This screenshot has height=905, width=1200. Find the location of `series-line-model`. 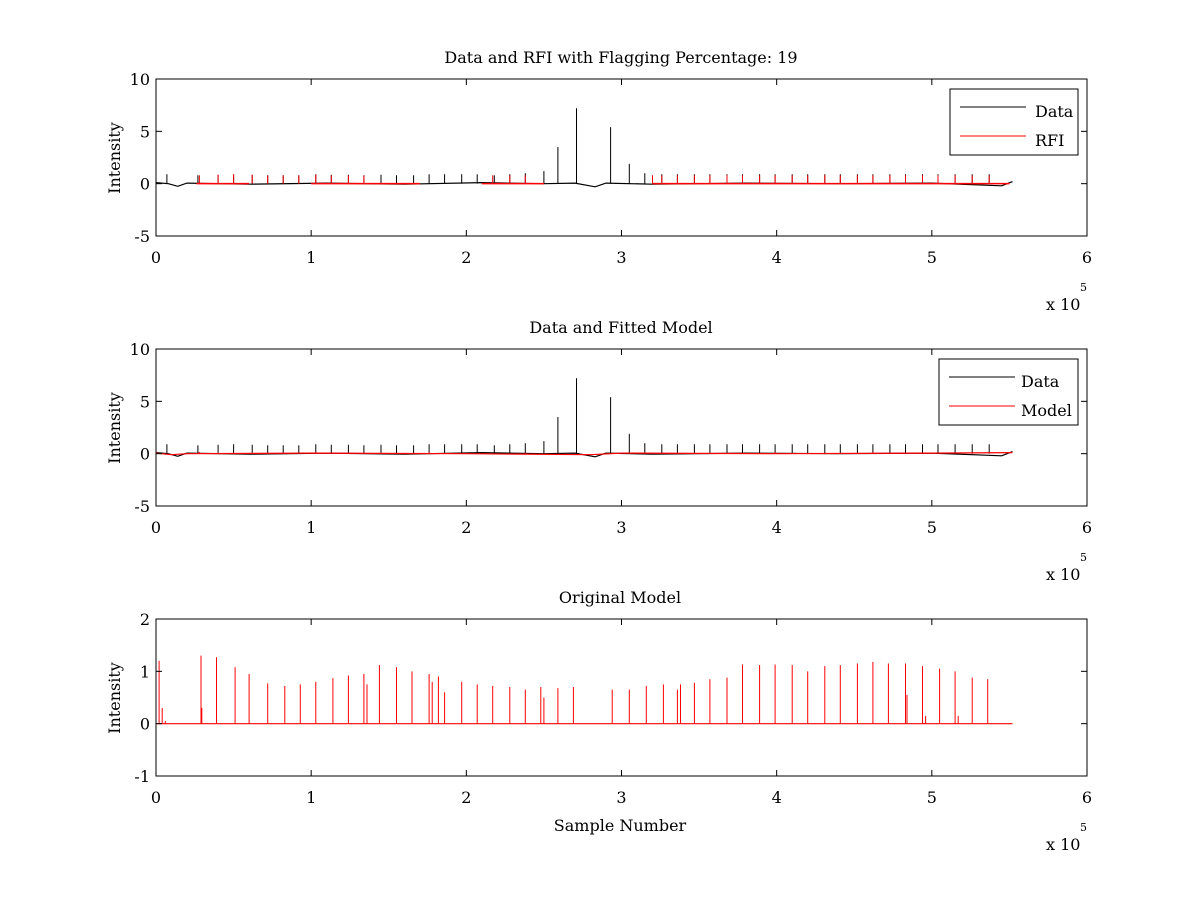

series-line-model is located at coordinates (584, 454).